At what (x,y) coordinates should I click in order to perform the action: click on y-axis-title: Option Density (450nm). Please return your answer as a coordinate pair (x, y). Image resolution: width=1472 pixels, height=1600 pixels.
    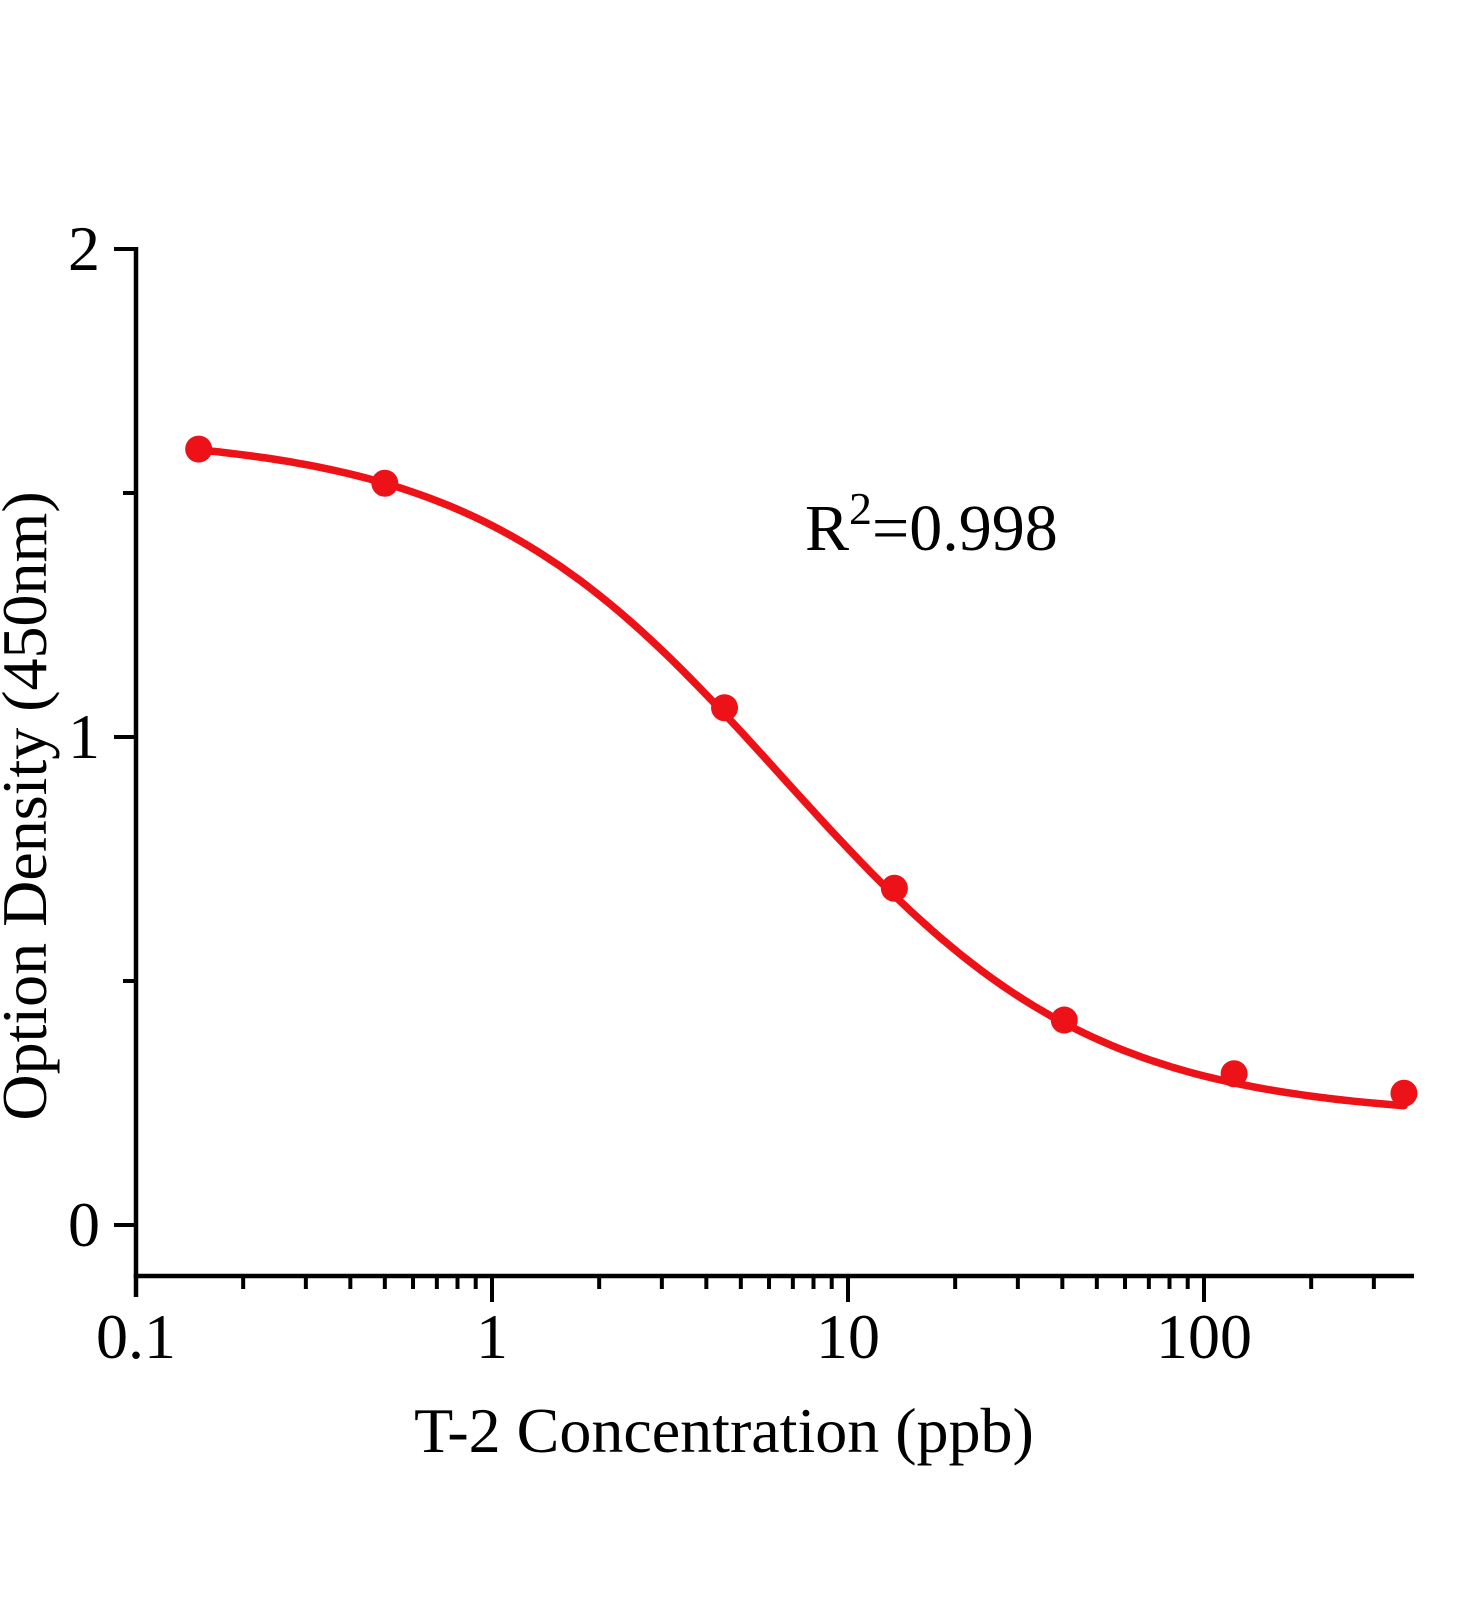
    Looking at the image, I should click on (30, 805).